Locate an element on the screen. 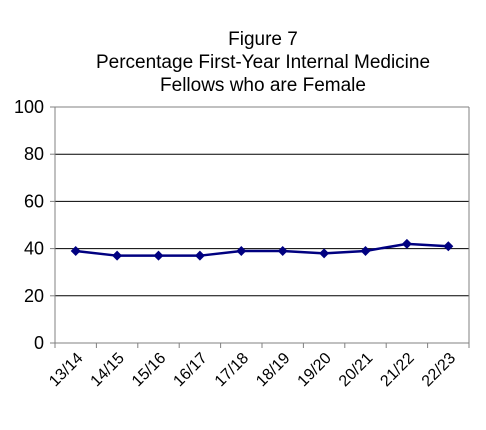  x-tick-label-19-20: 19/20 is located at coordinates (315, 370).